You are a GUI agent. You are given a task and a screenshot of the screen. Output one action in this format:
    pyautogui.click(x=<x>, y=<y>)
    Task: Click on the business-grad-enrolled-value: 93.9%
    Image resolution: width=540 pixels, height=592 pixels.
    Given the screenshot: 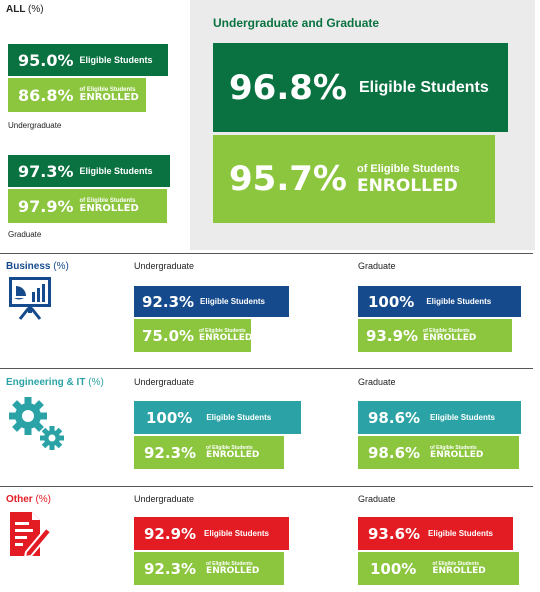 What is the action you would take?
    pyautogui.click(x=392, y=335)
    